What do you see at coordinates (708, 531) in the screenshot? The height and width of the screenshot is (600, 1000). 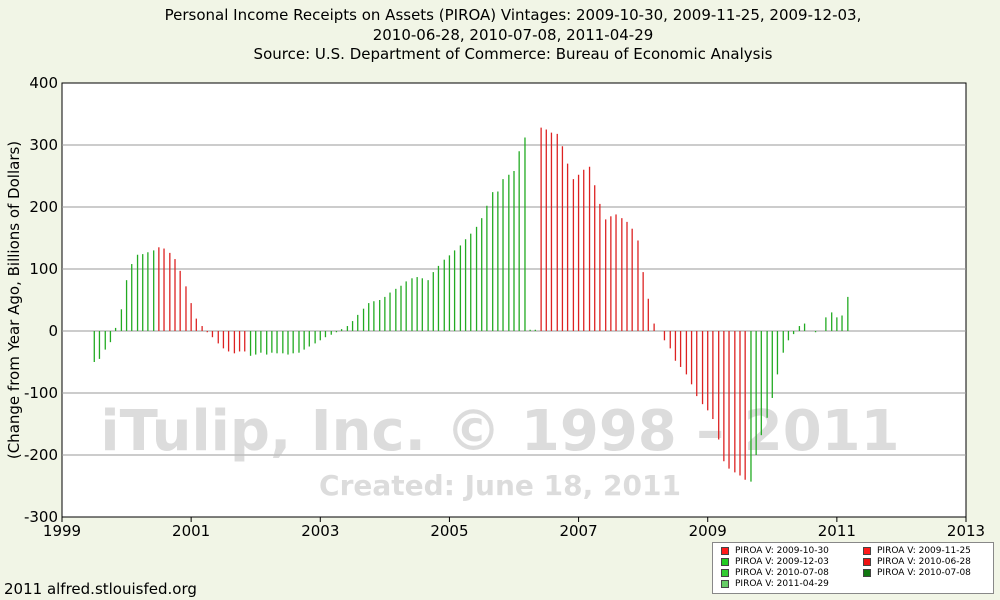 I see `x-tick-label: 2009` at bounding box center [708, 531].